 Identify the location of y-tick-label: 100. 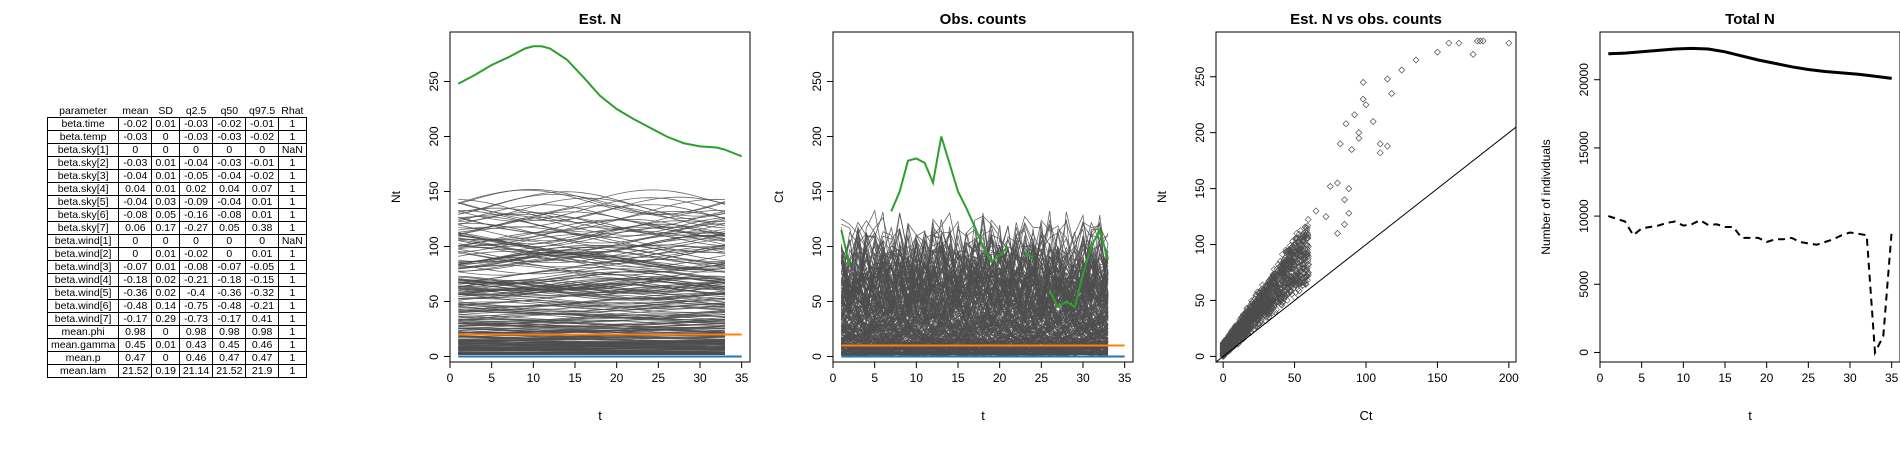
(434, 246).